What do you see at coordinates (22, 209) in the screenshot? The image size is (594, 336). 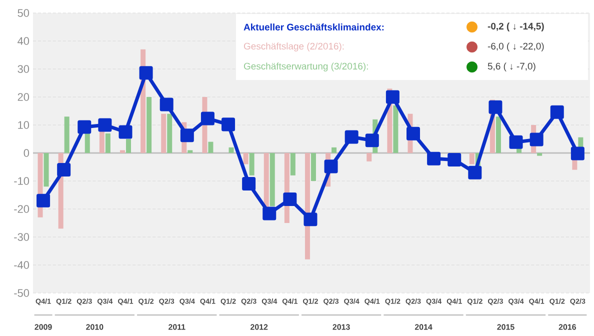 I see `y-tick-label: -20` at bounding box center [22, 209].